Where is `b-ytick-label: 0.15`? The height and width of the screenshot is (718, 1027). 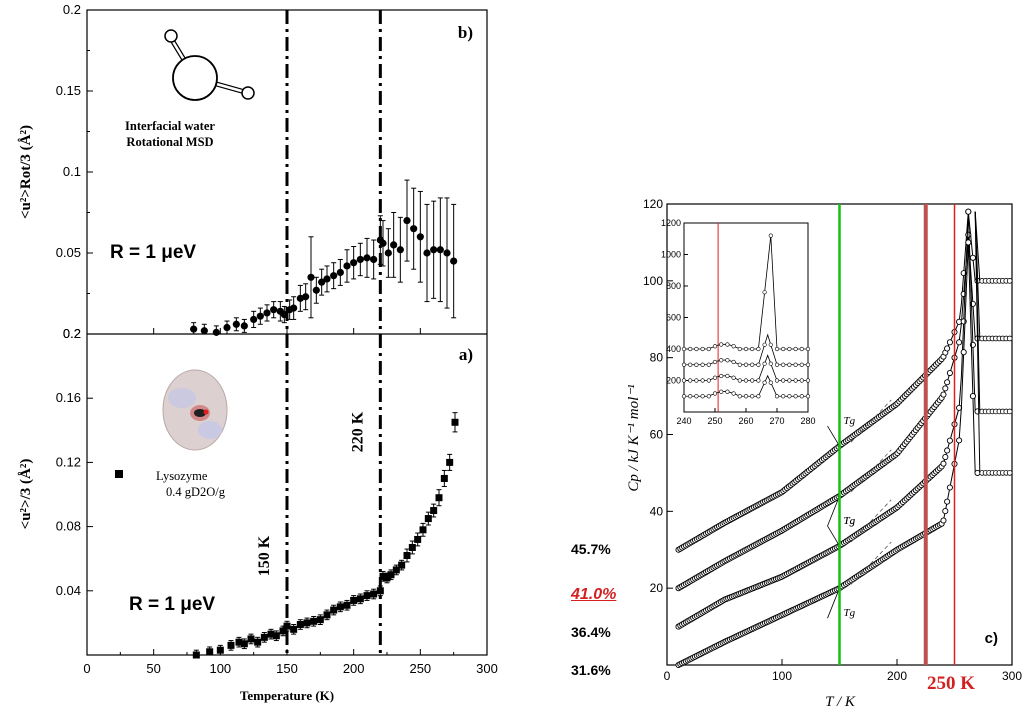 b-ytick-label: 0.15 is located at coordinates (68, 90).